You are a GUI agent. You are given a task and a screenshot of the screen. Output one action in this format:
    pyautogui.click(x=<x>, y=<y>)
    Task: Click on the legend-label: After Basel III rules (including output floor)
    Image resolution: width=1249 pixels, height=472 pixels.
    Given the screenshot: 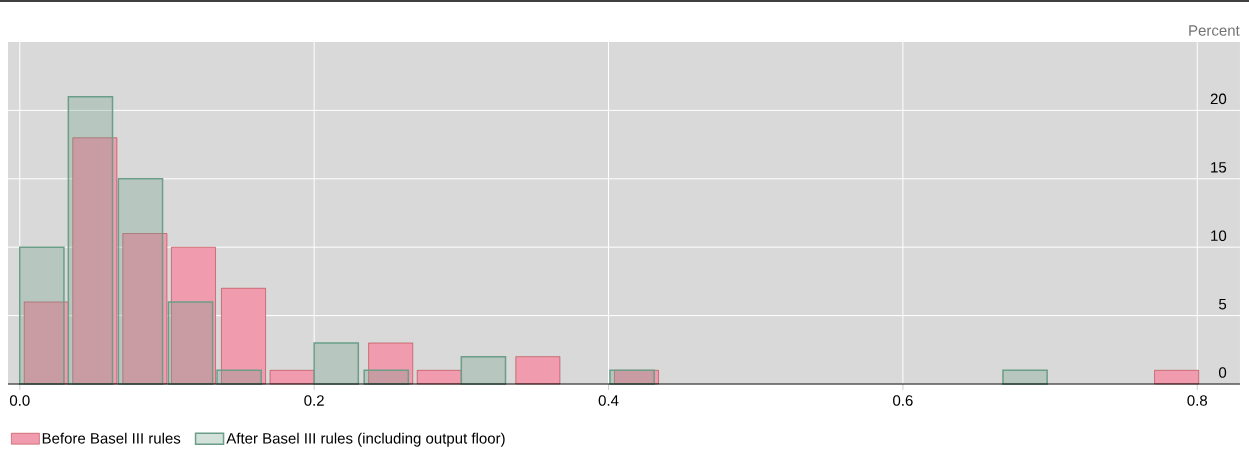 What is the action you would take?
    pyautogui.click(x=365, y=439)
    